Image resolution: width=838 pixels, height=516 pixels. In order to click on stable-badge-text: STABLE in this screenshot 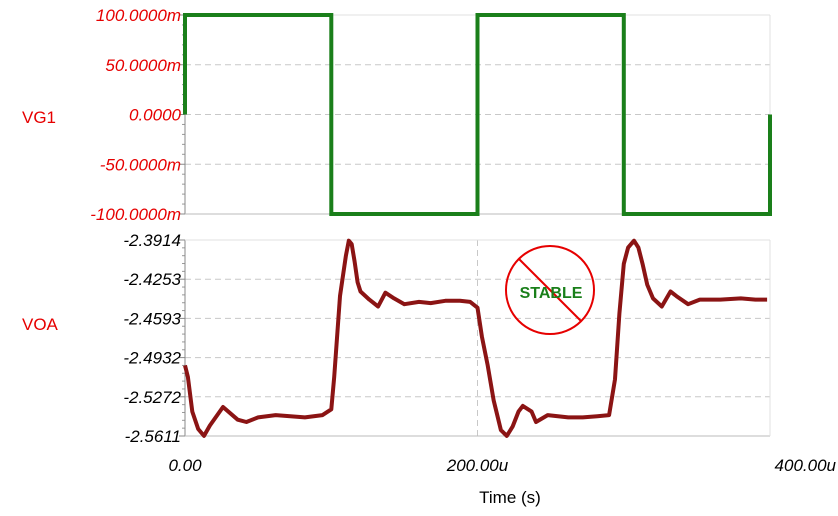, I will do `click(551, 293)`.